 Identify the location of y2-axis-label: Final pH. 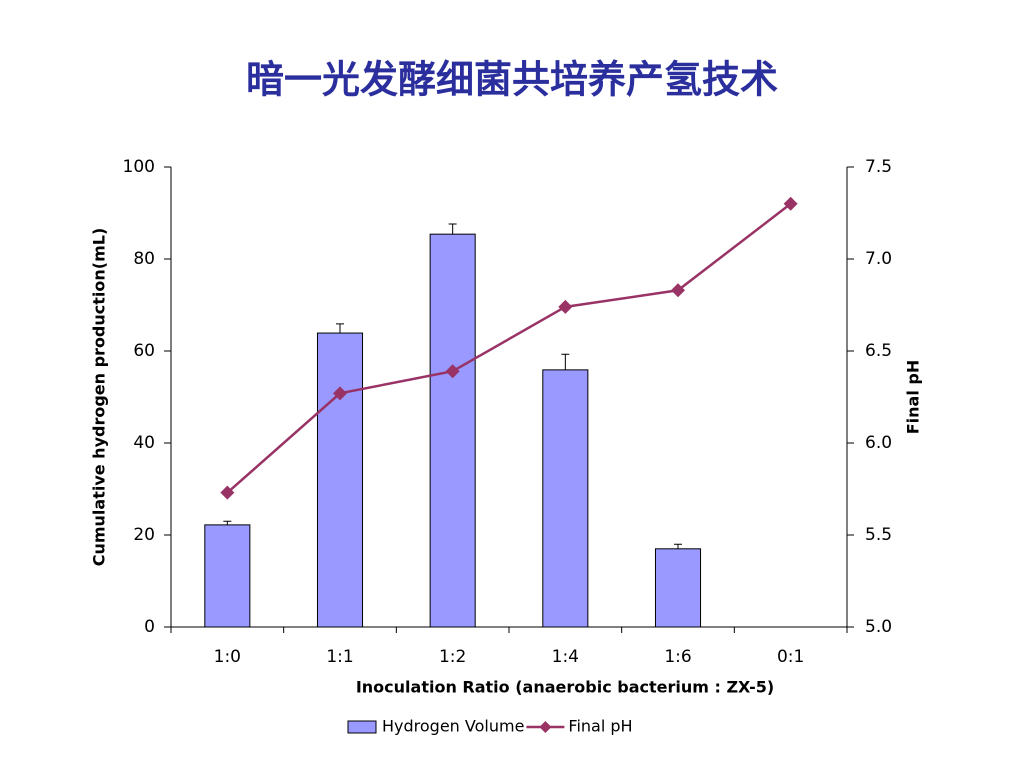
(913, 397).